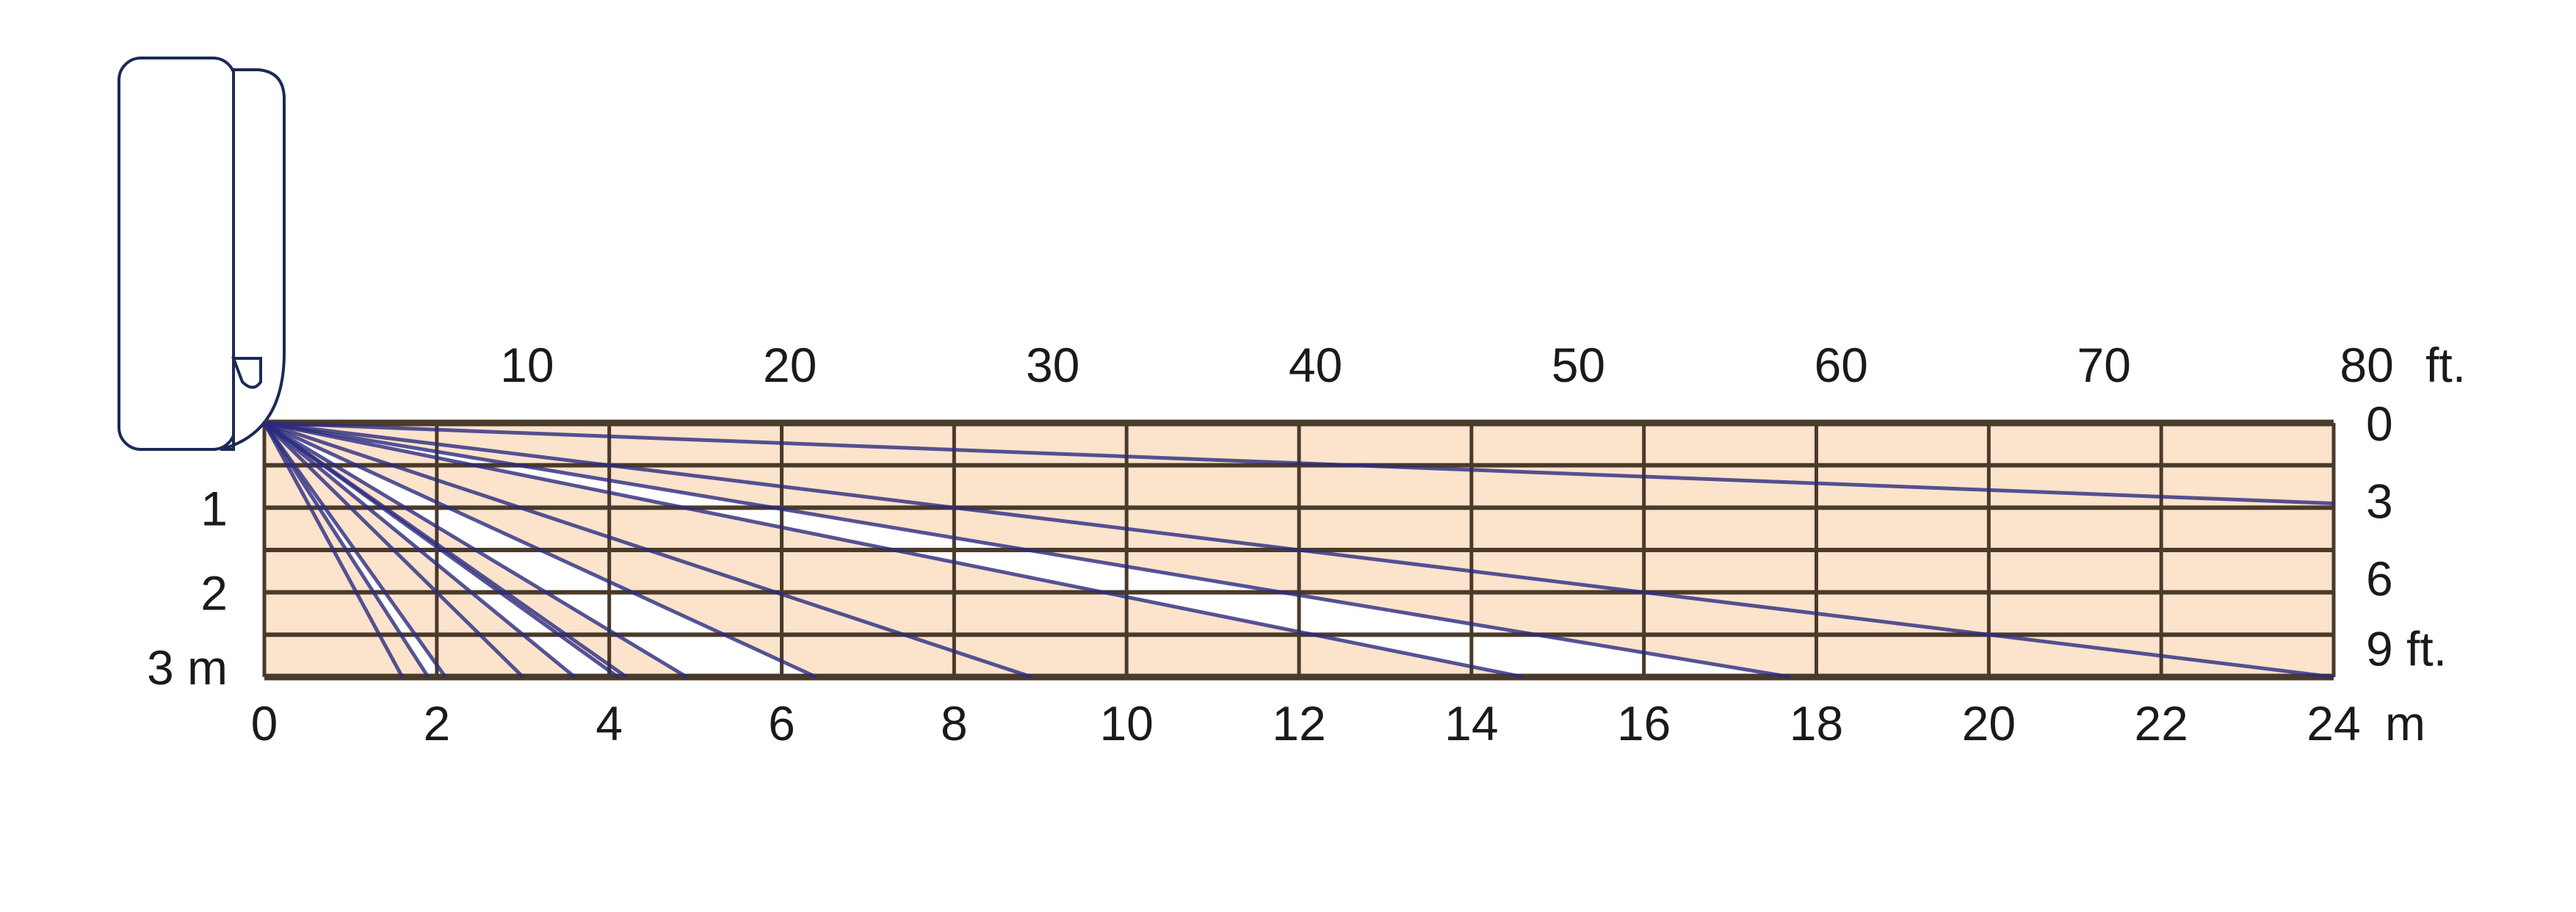 This screenshot has height=912, width=2576. I want to click on top-tick-label: 10, so click(527, 365).